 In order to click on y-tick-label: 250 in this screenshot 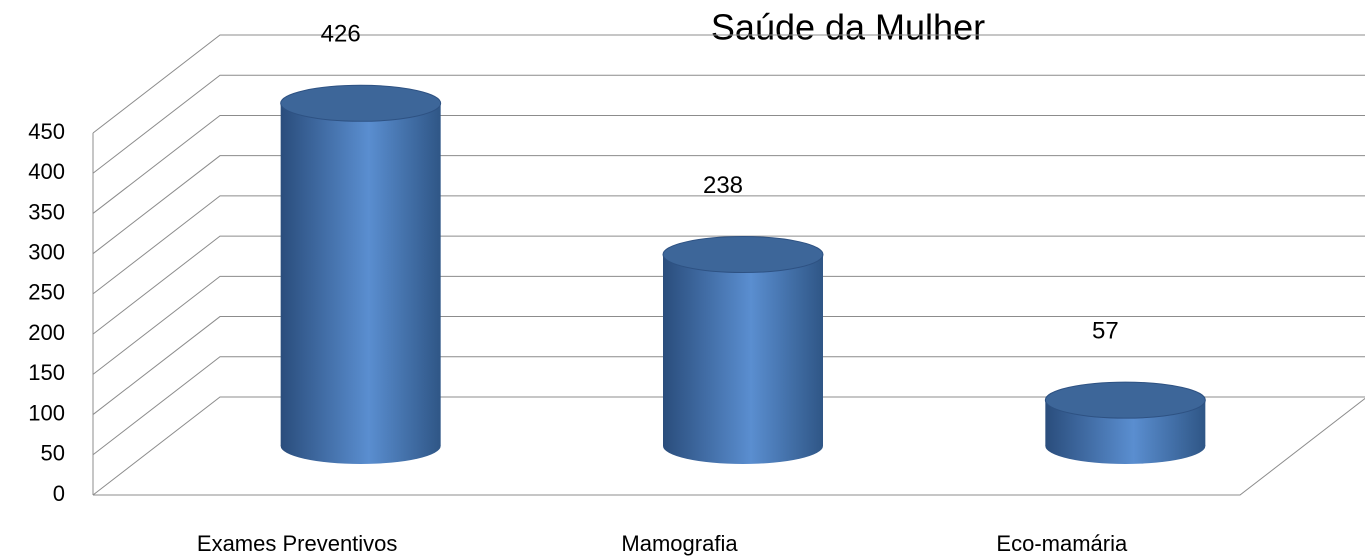, I will do `click(46, 292)`.